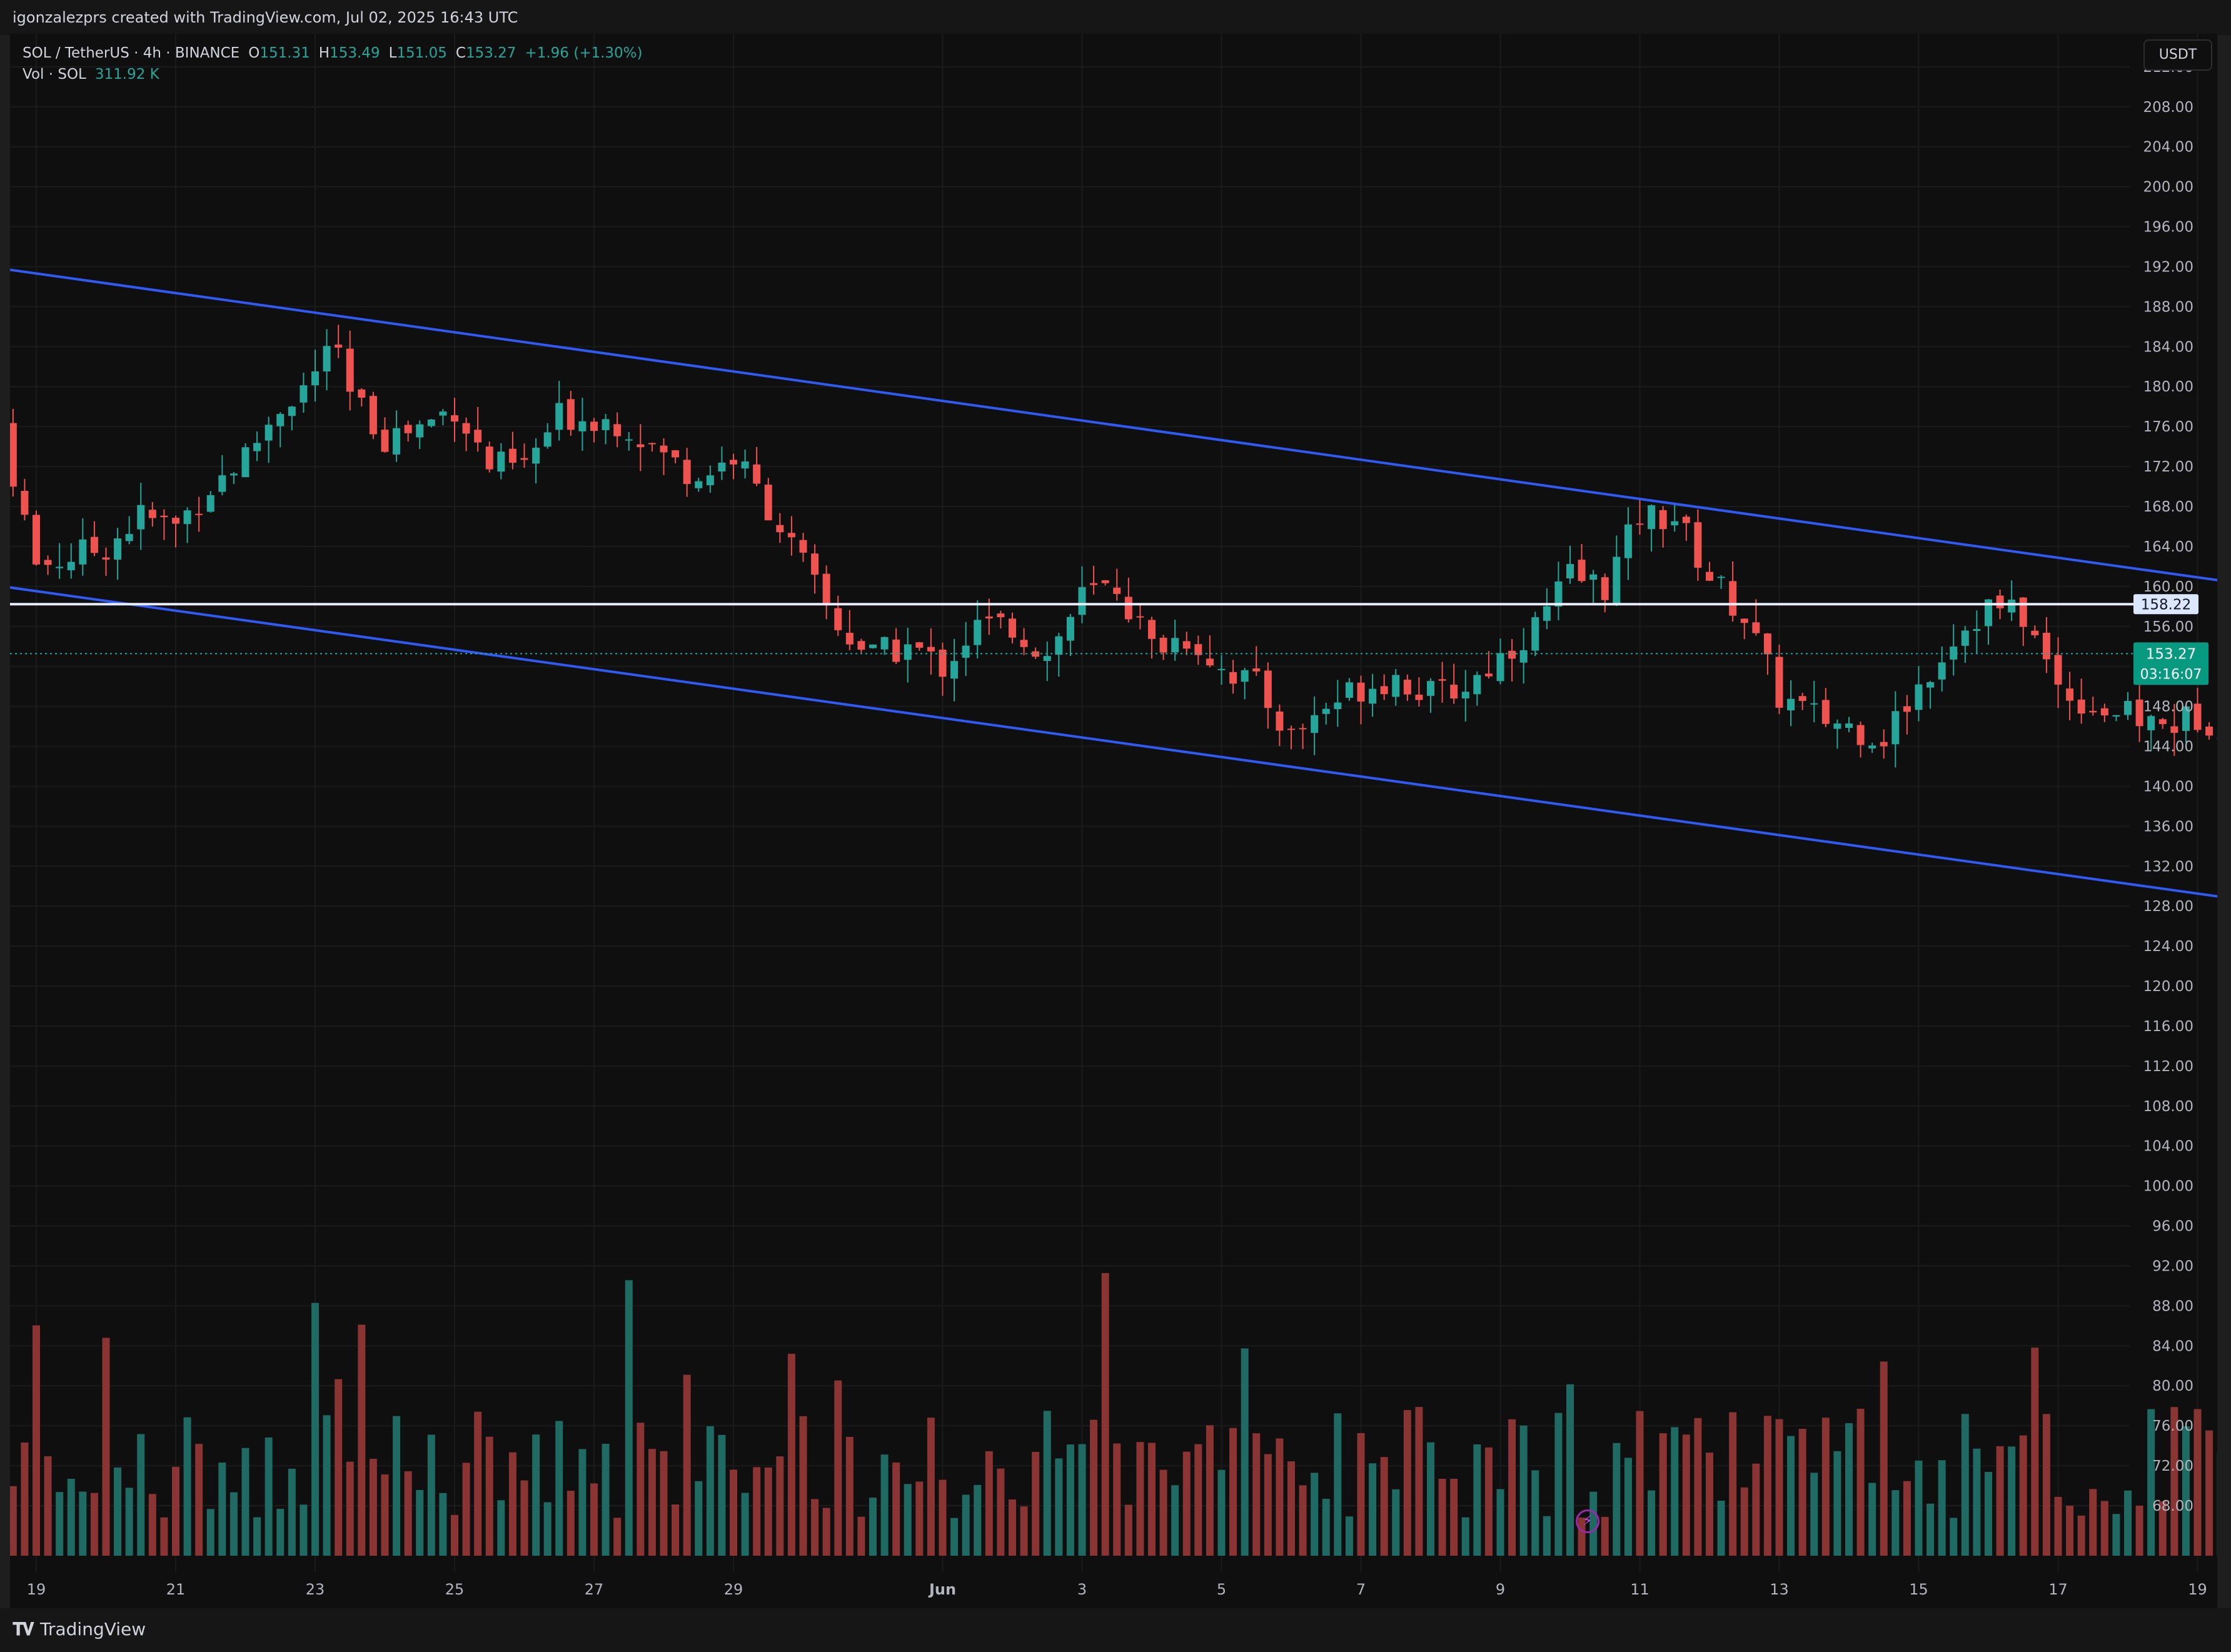 This screenshot has width=2231, height=1652. What do you see at coordinates (2172, 1266) in the screenshot?
I see `price-tick-label: 92.00` at bounding box center [2172, 1266].